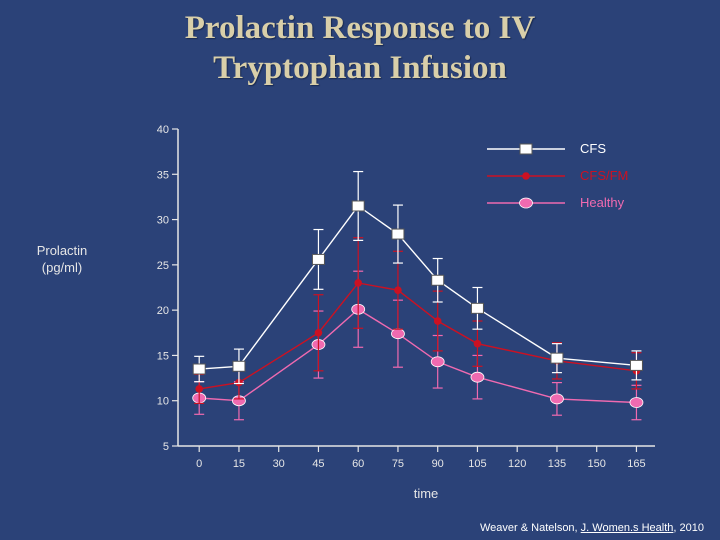  I want to click on x-tick-label: 45, so click(318, 464).